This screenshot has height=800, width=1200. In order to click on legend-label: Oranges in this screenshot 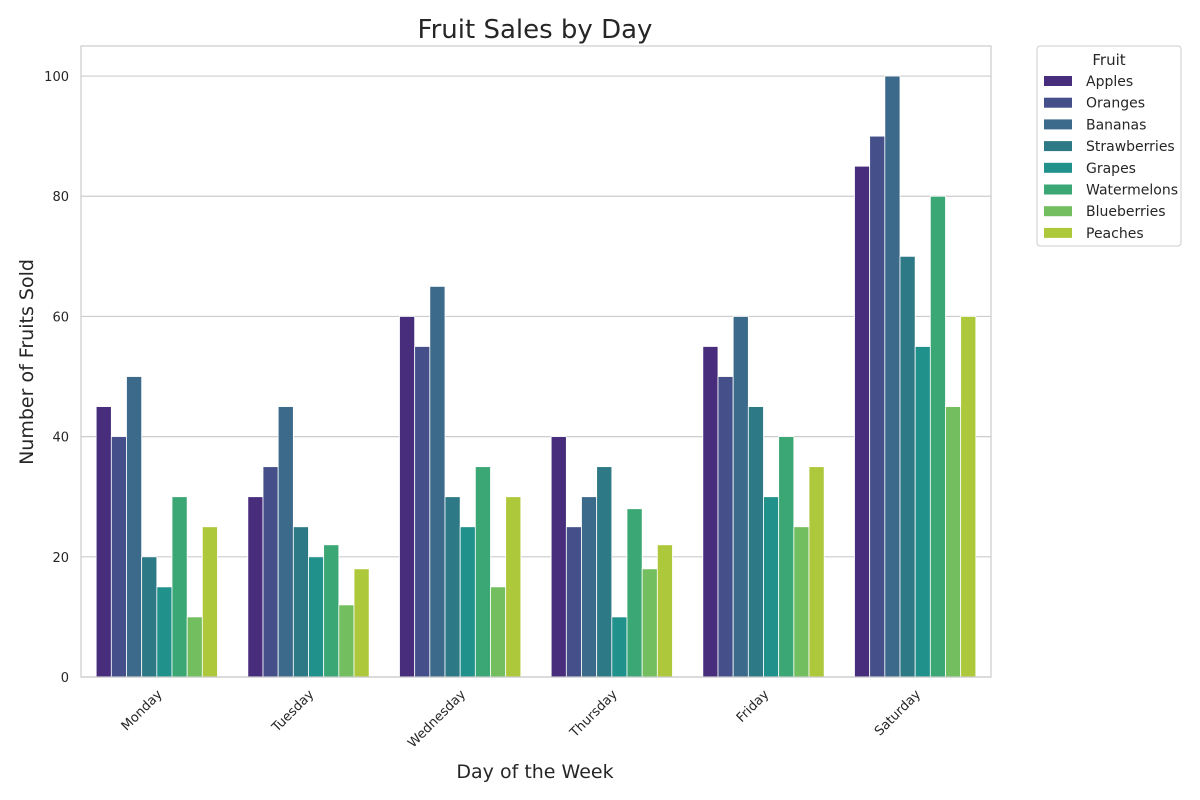, I will do `click(1115, 104)`.